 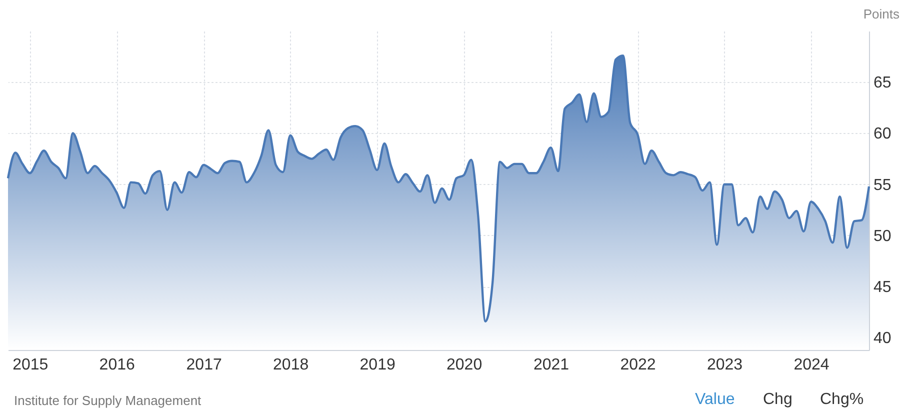 I want to click on text: Institute for Supply Management, so click(x=108, y=400).